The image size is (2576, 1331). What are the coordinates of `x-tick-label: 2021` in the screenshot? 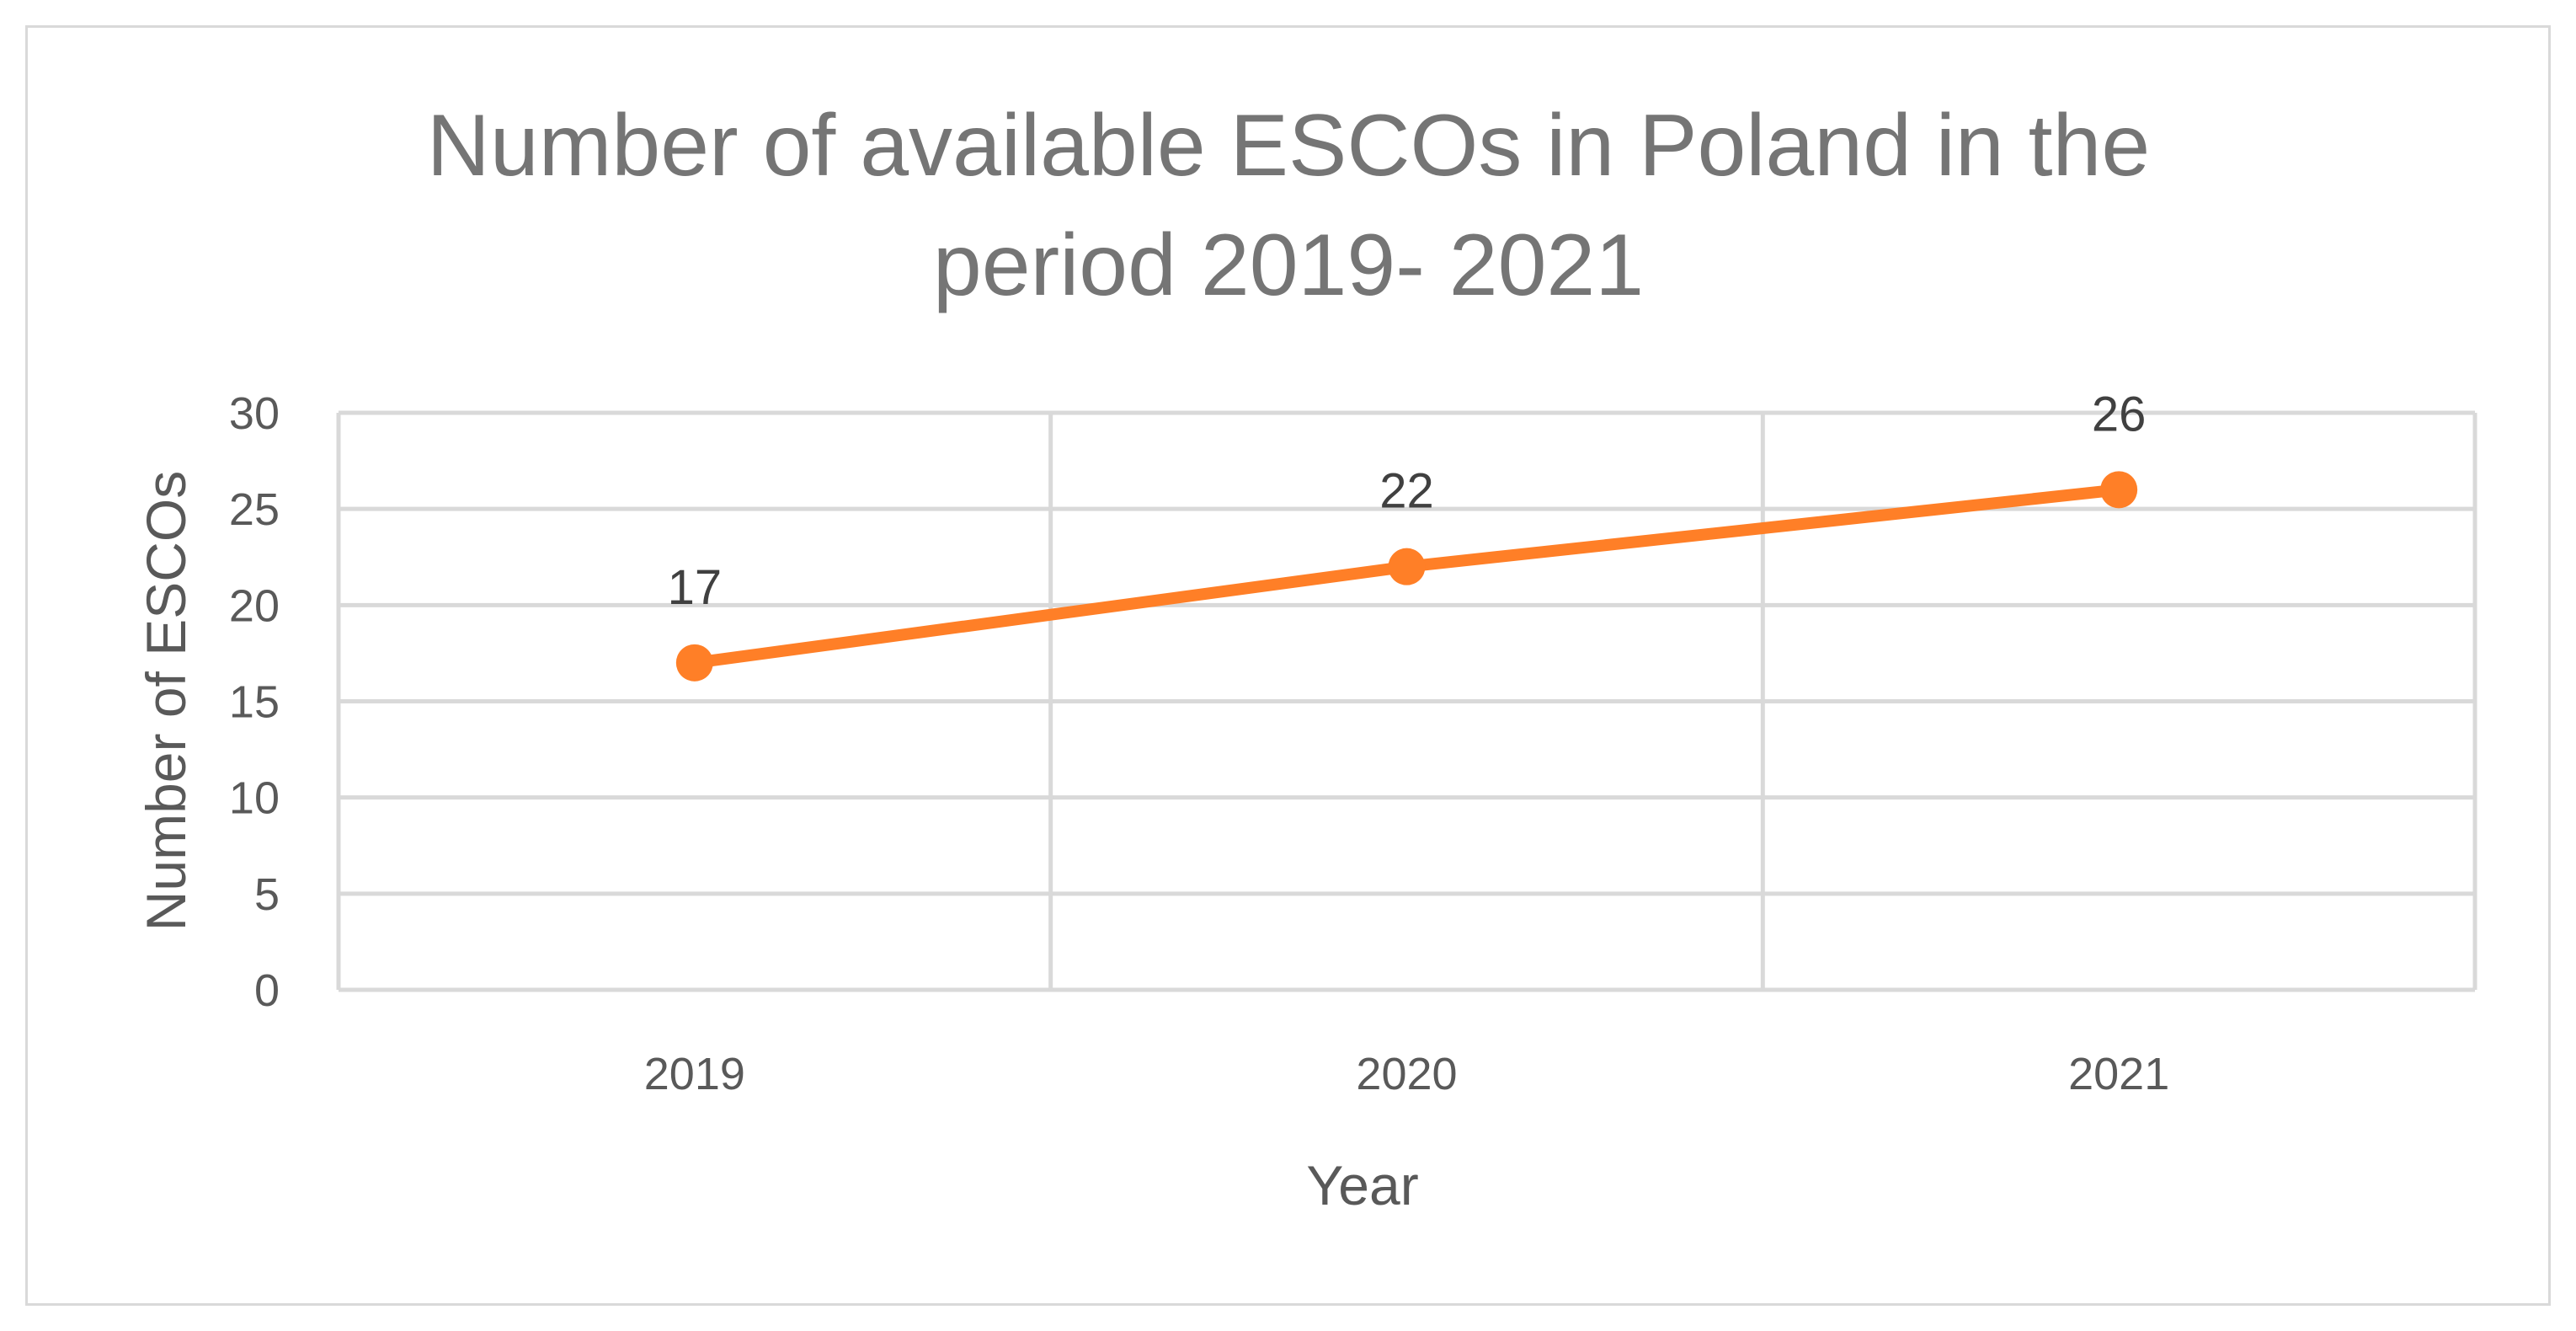 It's located at (2118, 1074).